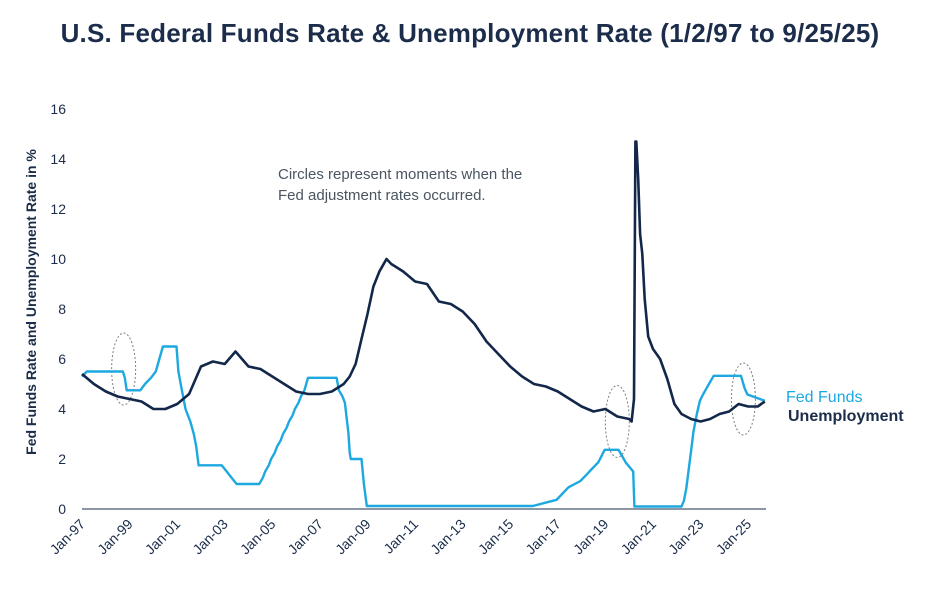 This screenshot has height=600, width=940. Describe the element at coordinates (62, 509) in the screenshot. I see `y-tick-label: 0` at that location.